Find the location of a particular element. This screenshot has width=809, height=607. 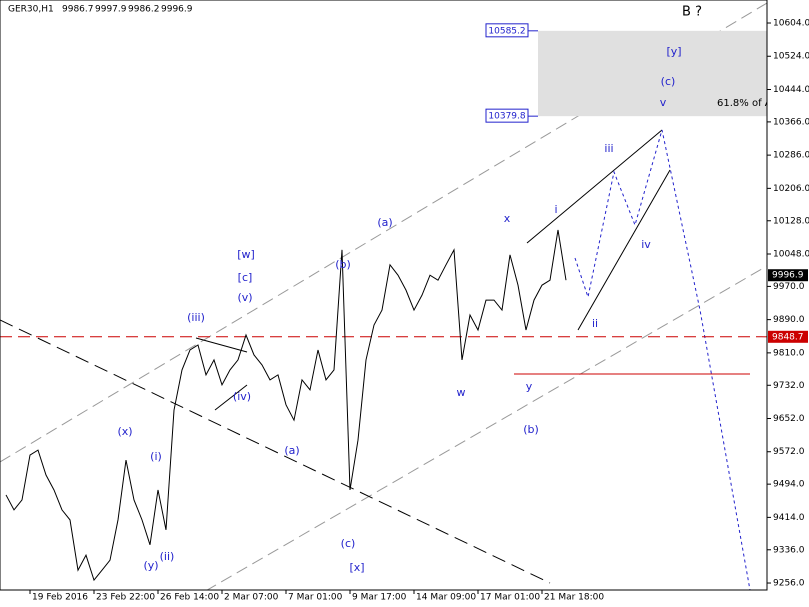

x-tick-label: 21 Mar 18:00 is located at coordinates (574, 598).